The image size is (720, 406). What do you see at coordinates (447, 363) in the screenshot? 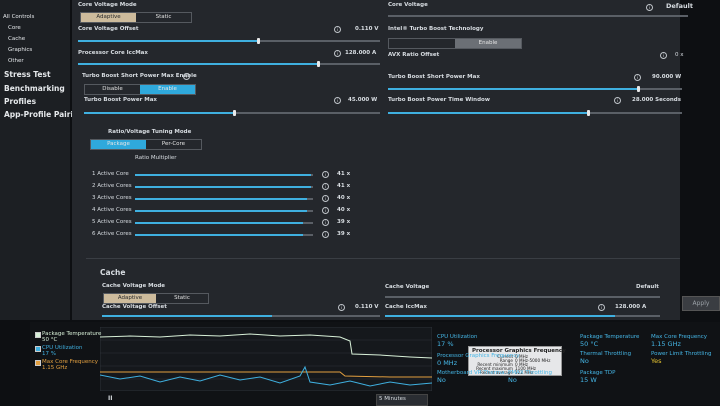
I see `stat-value: 0 MHz` at bounding box center [447, 363].